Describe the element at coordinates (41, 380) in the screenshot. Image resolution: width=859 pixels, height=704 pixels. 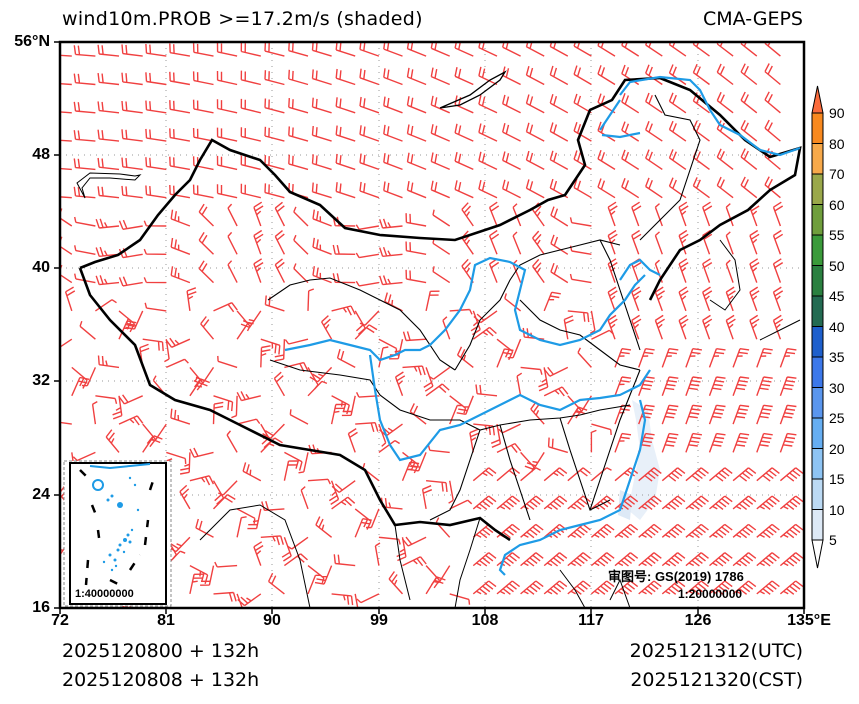
I see `y-tick-32: 32` at that location.